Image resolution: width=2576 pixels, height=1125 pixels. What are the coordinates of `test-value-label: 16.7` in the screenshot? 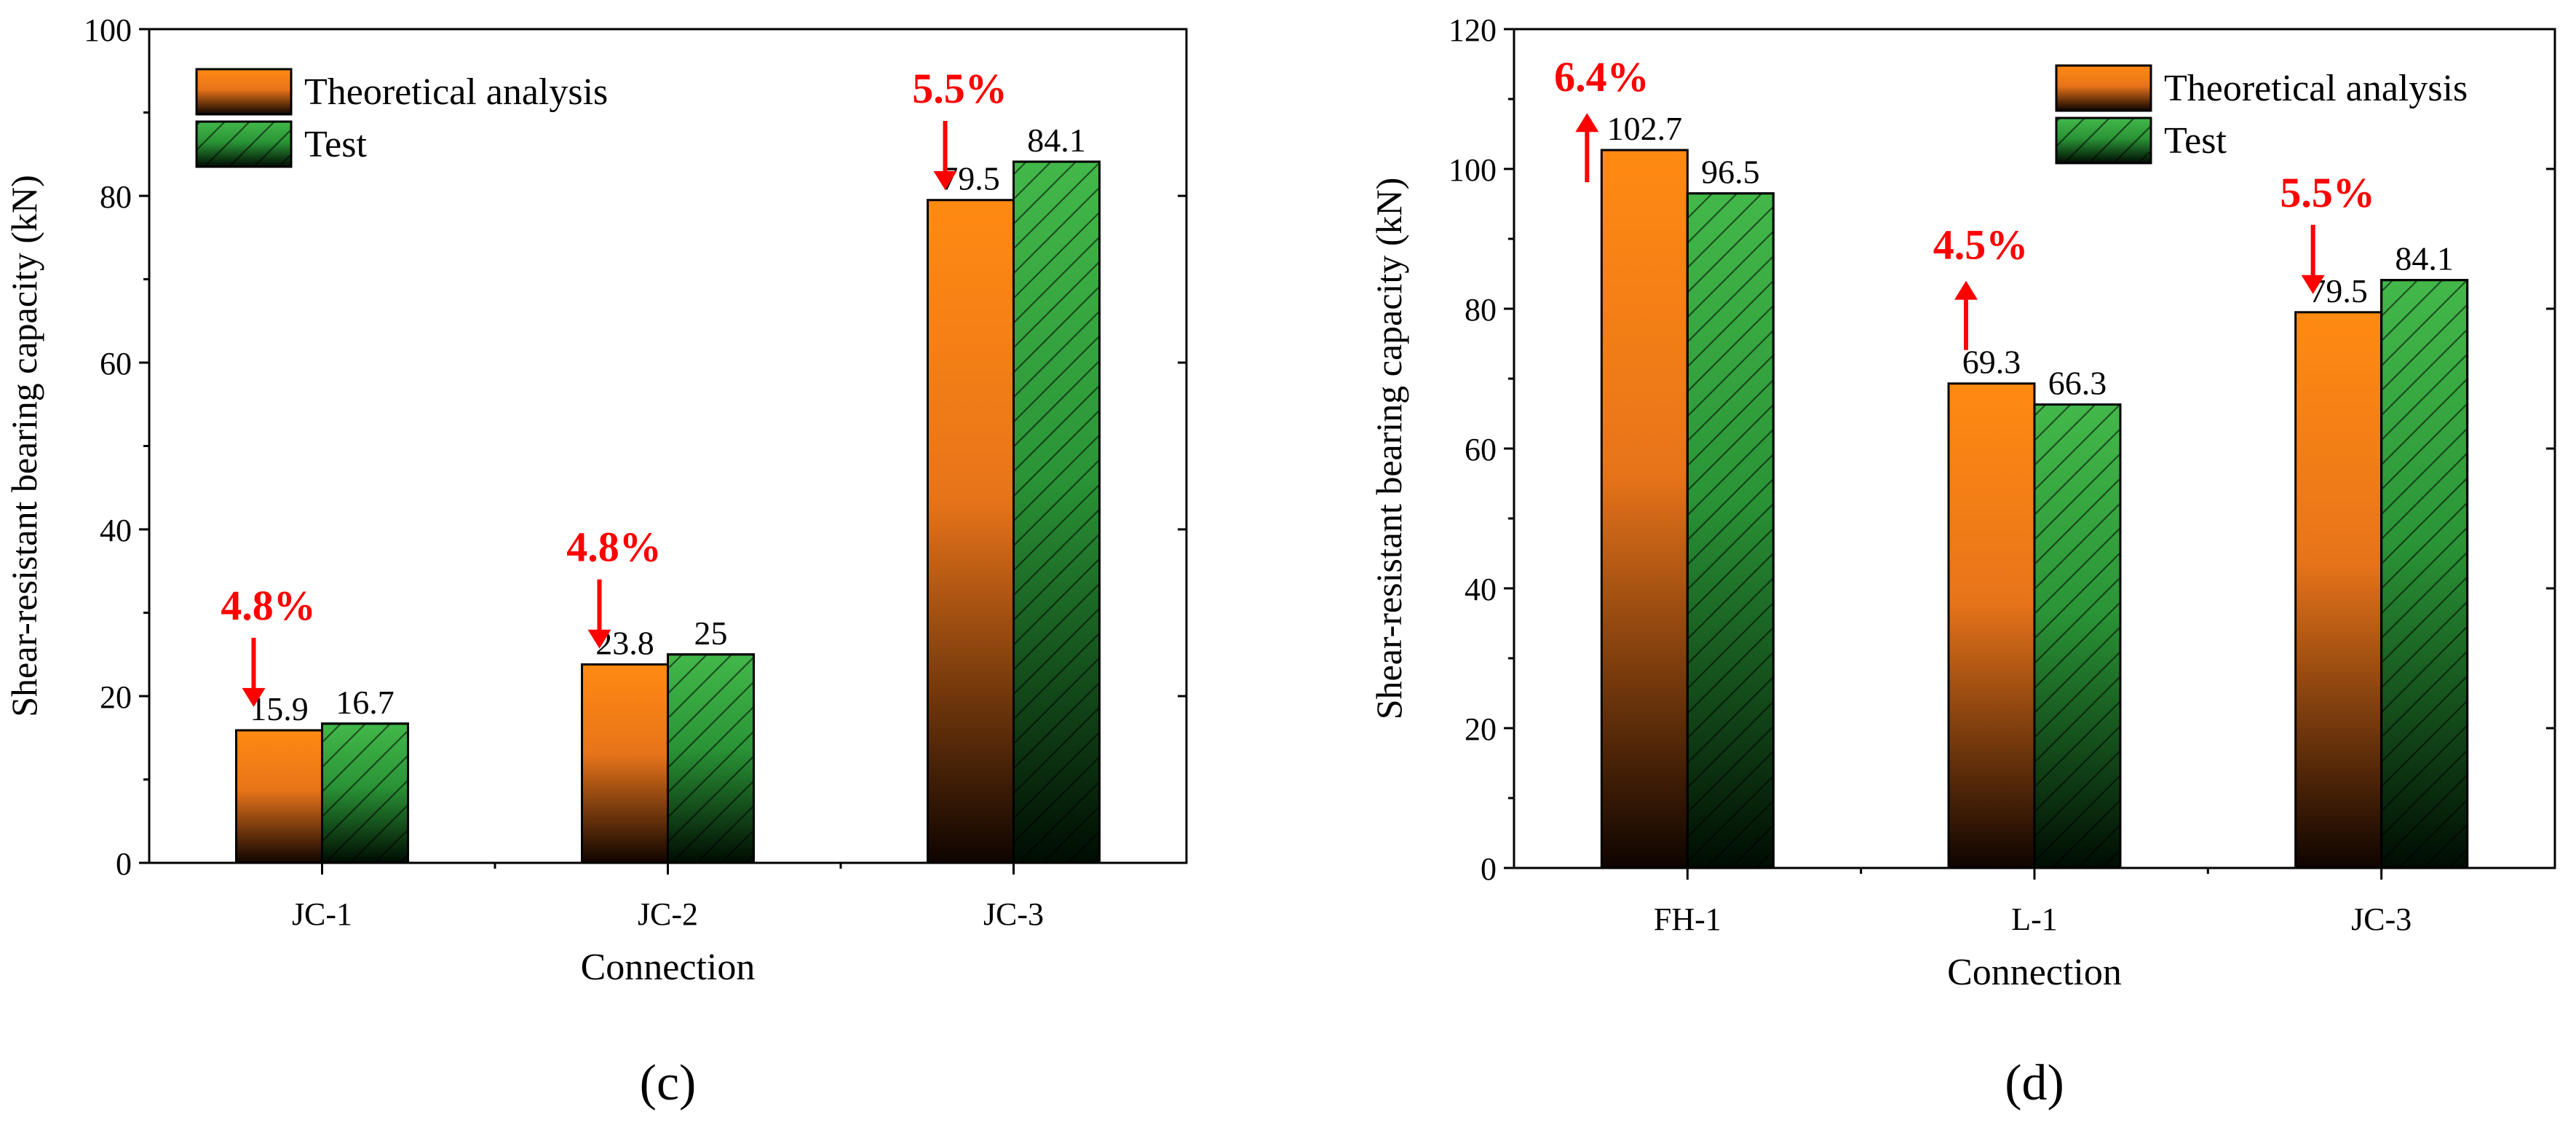 It's located at (365, 702).